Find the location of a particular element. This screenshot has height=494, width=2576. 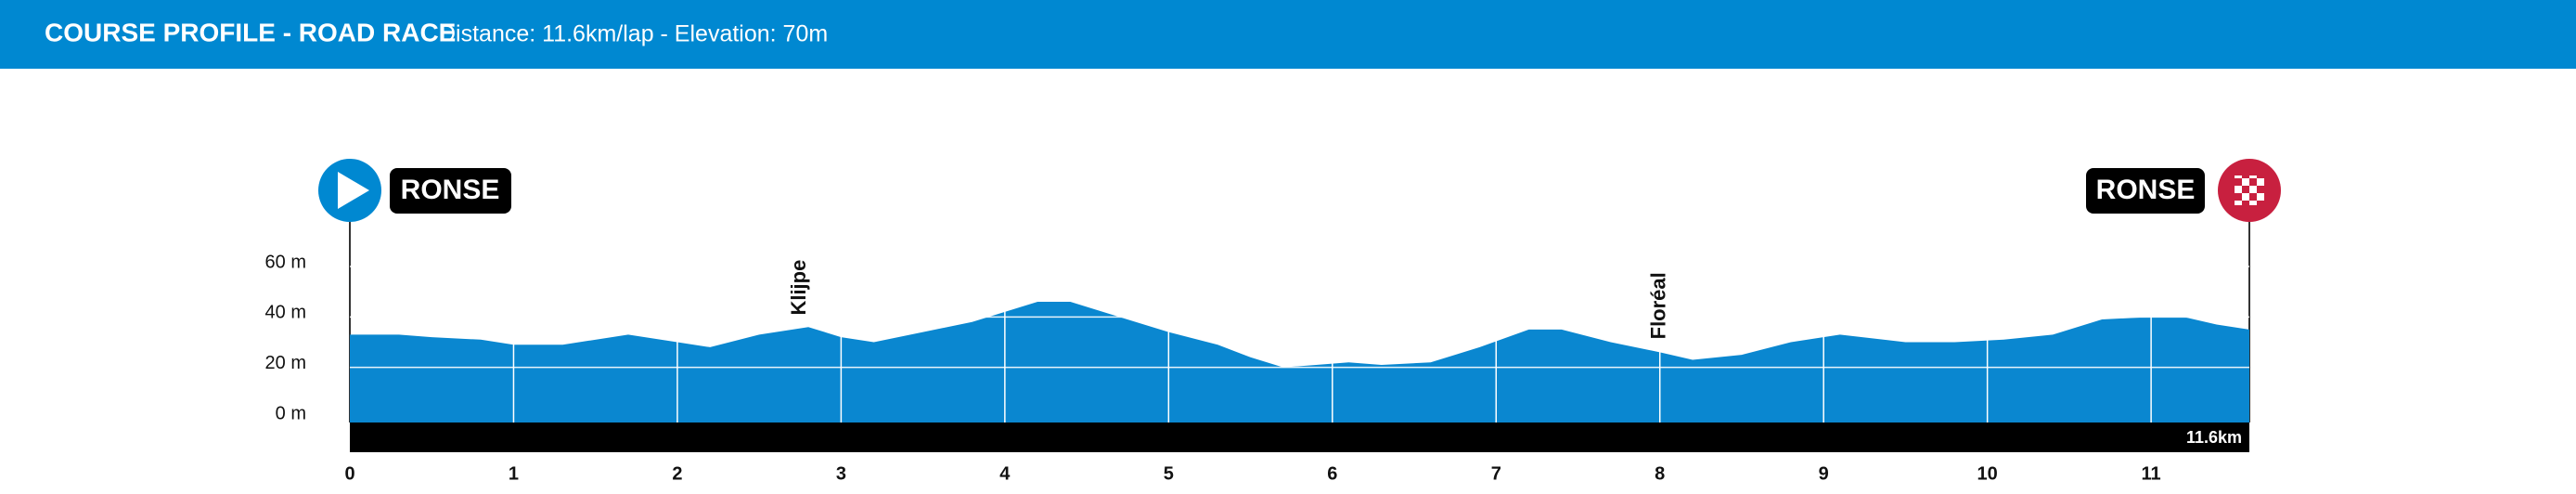

x-tick-label: 10 is located at coordinates (1988, 473).